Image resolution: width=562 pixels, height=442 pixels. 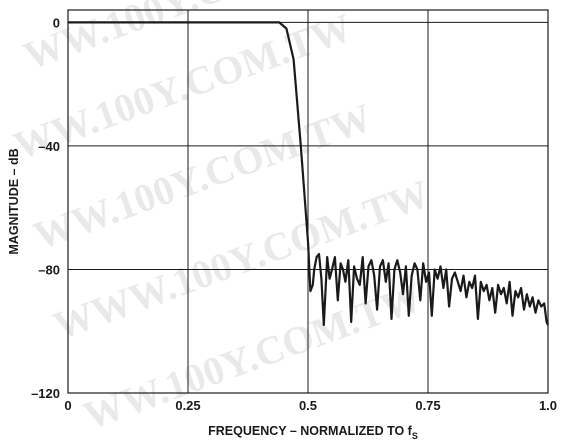 I want to click on y-axis-title: MAGNITUDE – dB, so click(x=14, y=201).